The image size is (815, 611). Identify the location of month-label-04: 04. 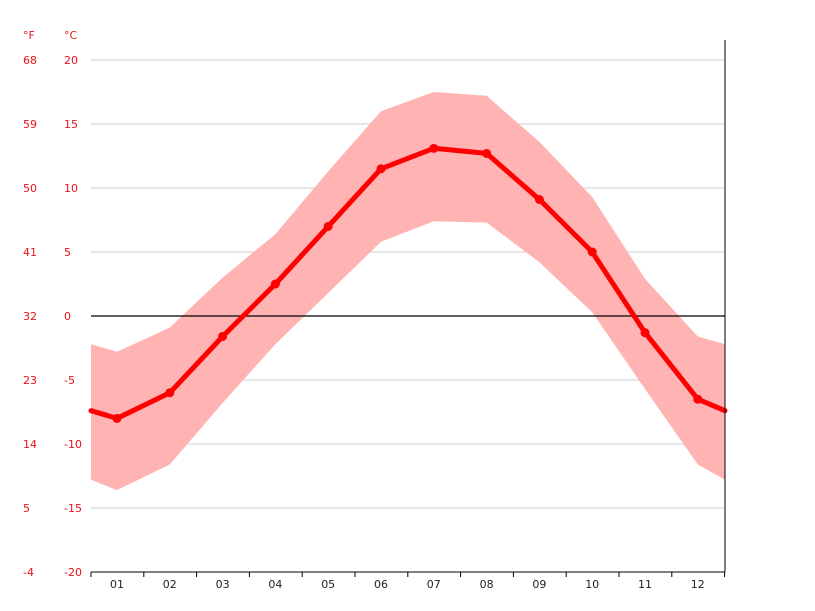
(275, 584).